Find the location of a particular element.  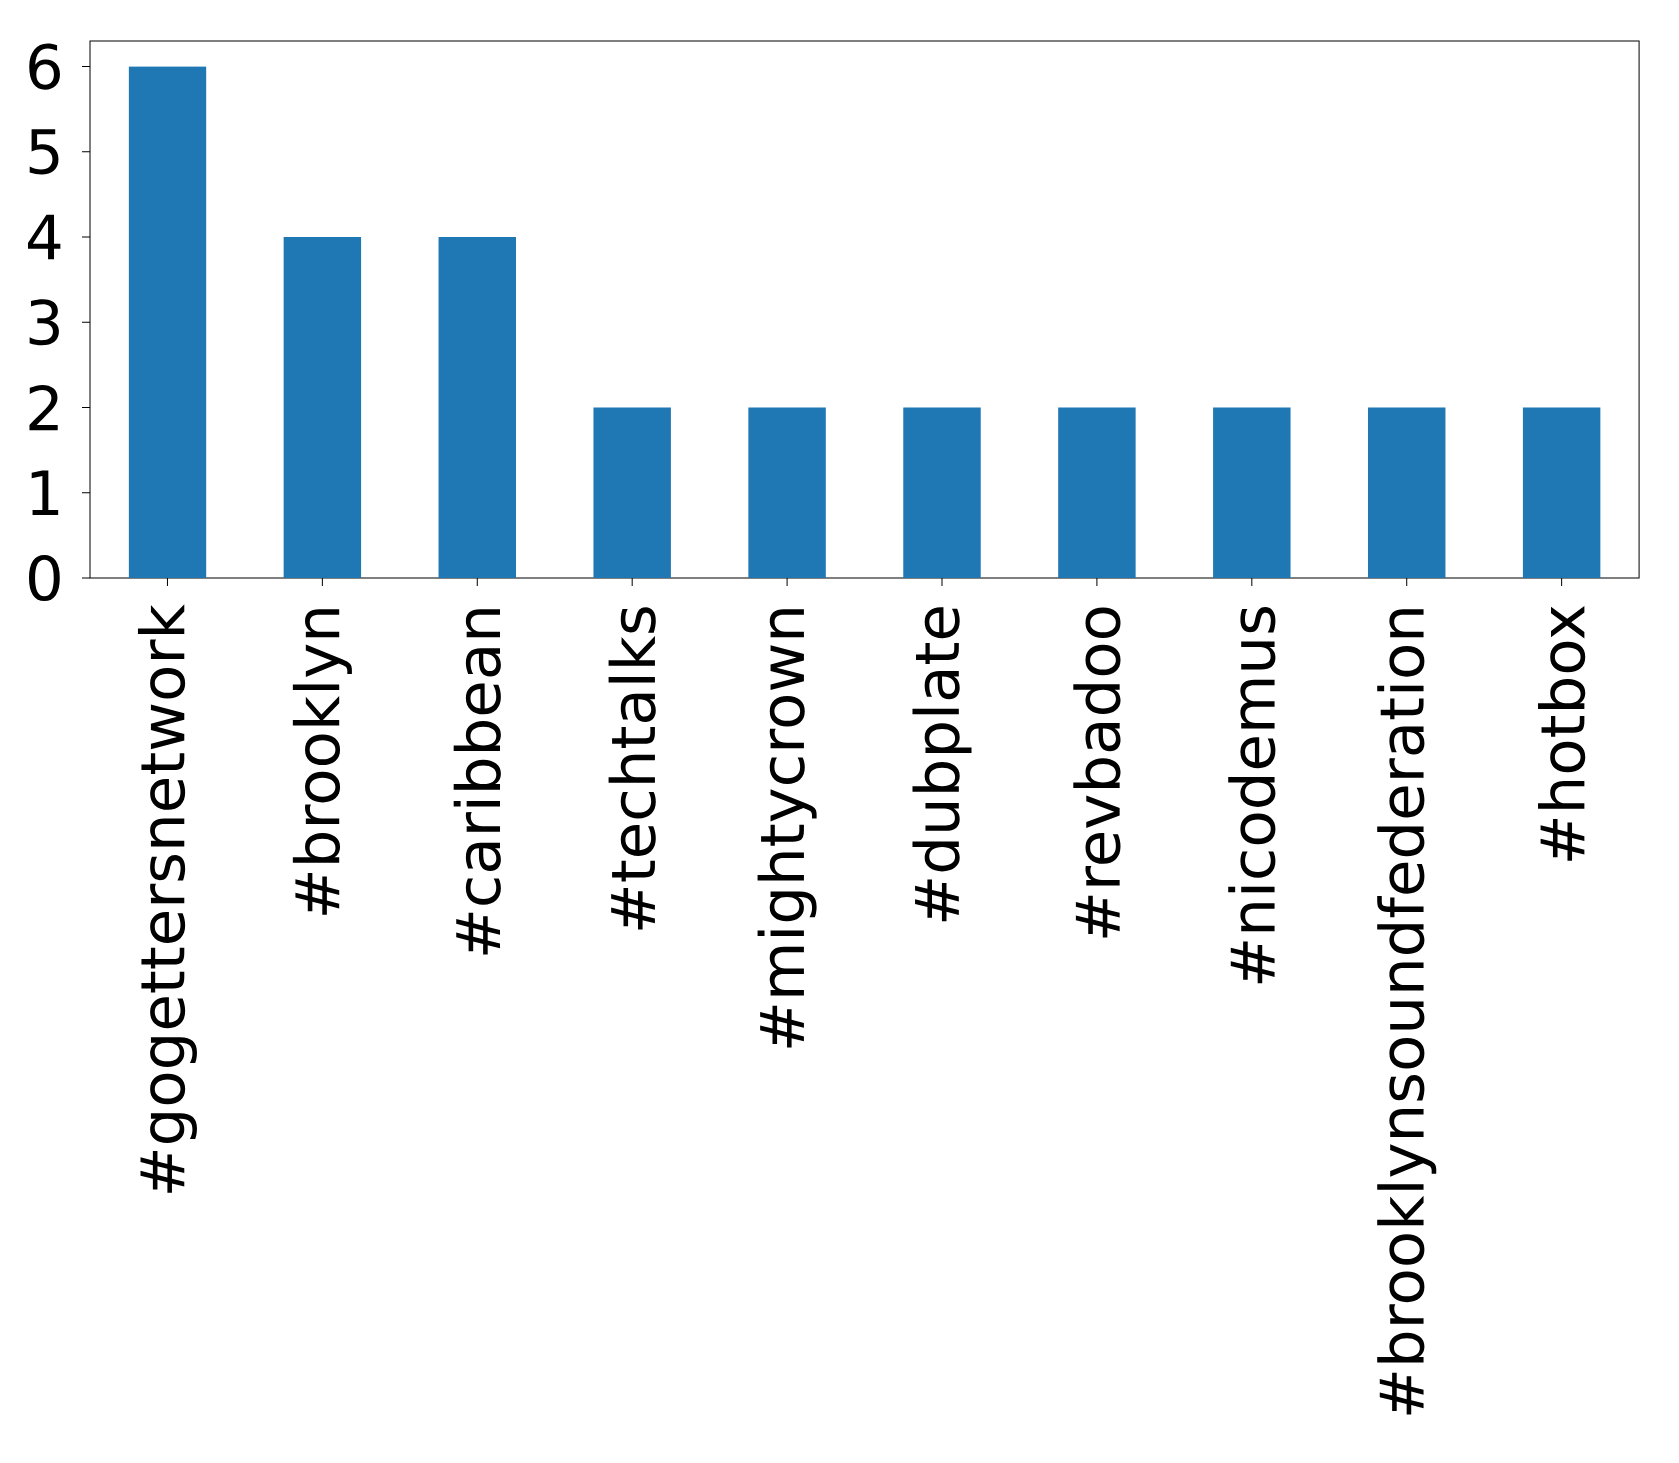

y-tick-label: 2 is located at coordinates (43, 407).